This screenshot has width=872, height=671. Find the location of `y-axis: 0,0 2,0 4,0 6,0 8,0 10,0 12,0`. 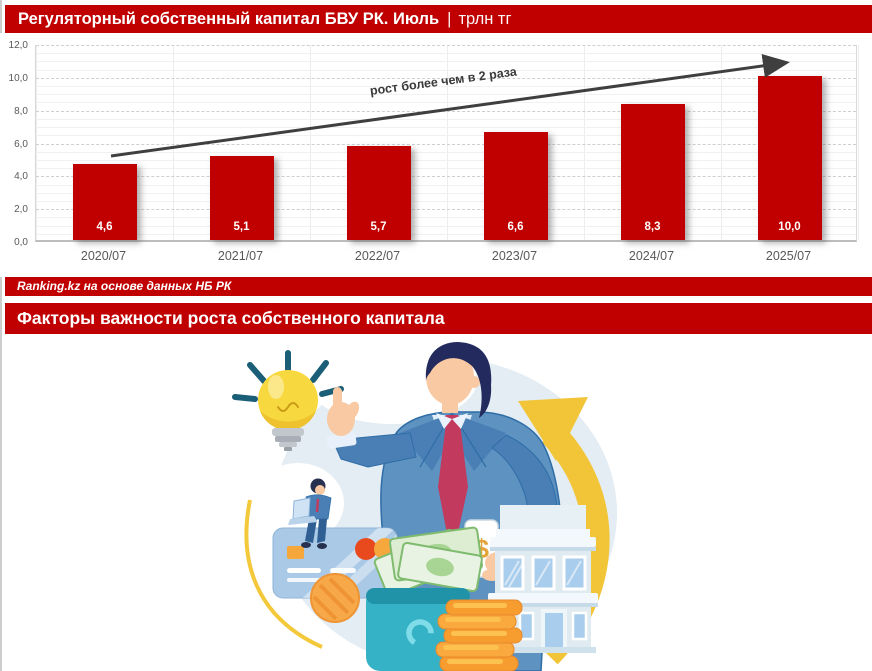

y-axis: 0,0 2,0 4,0 6,0 8,0 10,0 12,0 is located at coordinates (15, 144).